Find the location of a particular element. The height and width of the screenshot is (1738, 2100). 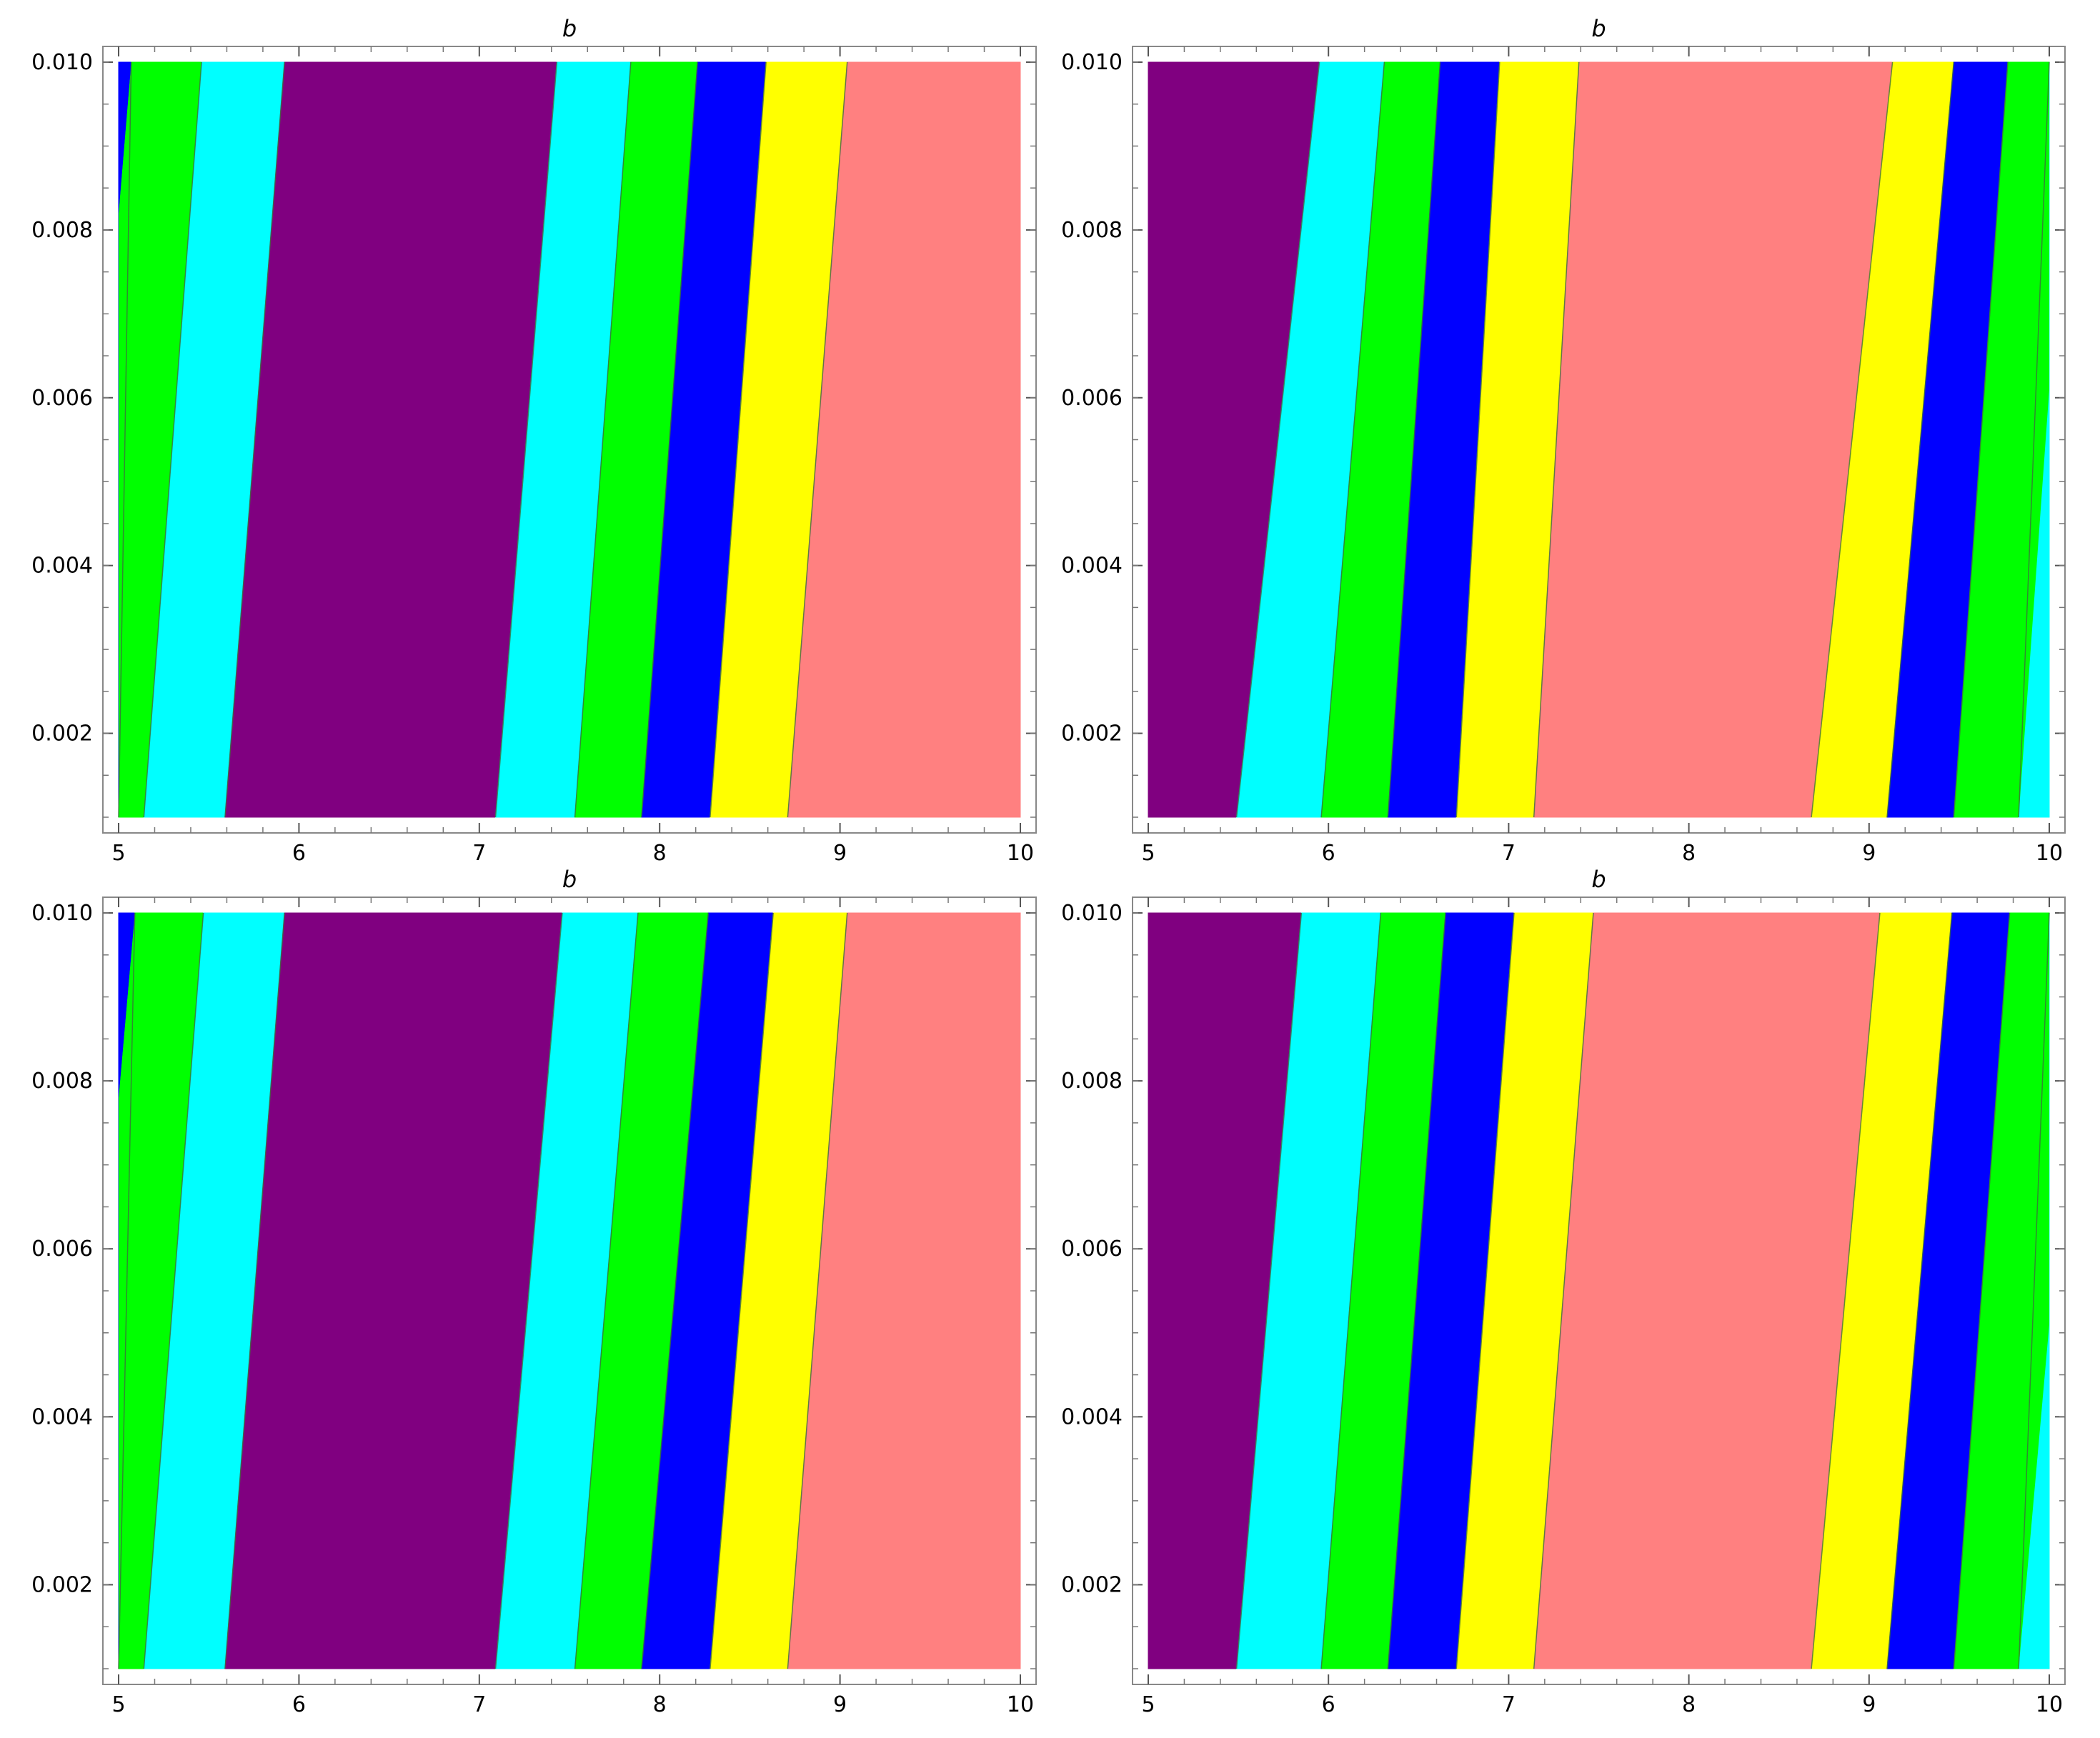

region-cyan is located at coordinates (2034, 1496).